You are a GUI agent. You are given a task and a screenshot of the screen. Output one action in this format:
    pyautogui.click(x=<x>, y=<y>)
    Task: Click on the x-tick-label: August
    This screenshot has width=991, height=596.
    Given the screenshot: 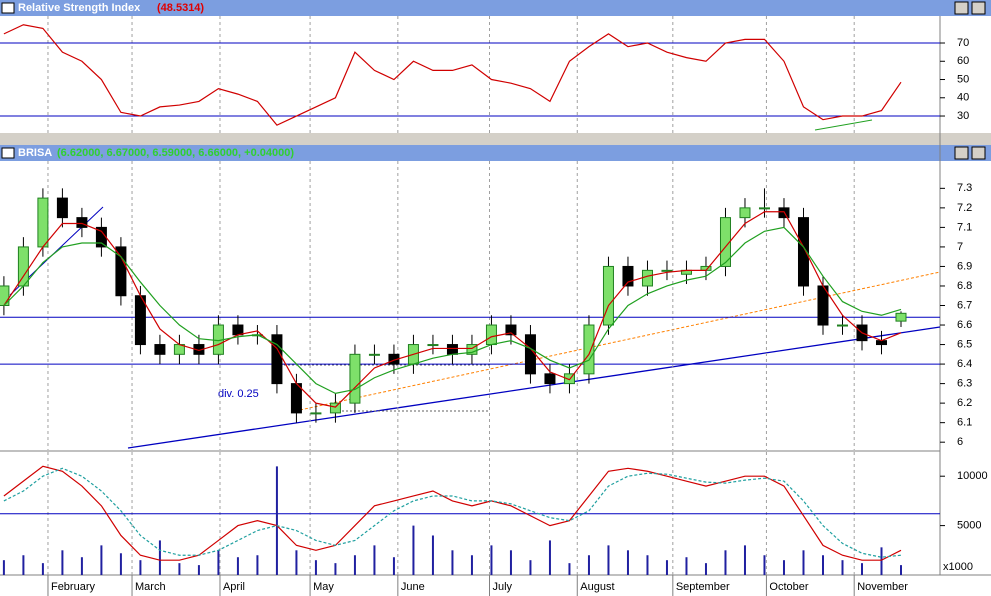 What is the action you would take?
    pyautogui.click(x=597, y=587)
    